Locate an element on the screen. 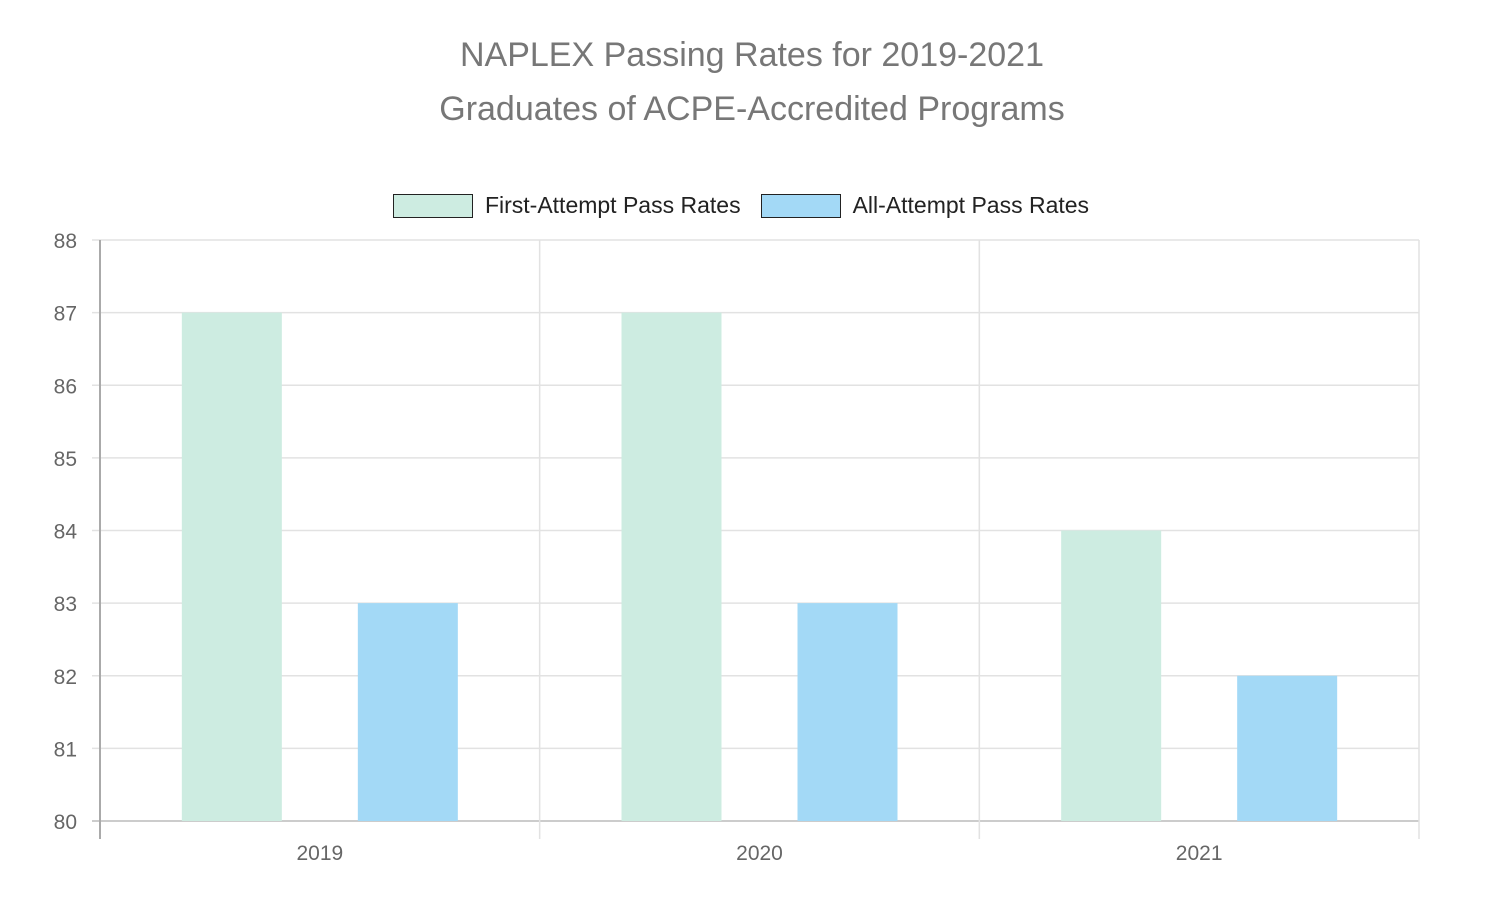  legend-label-first-attempt: First-Attempt Pass Rates is located at coordinates (612, 205).